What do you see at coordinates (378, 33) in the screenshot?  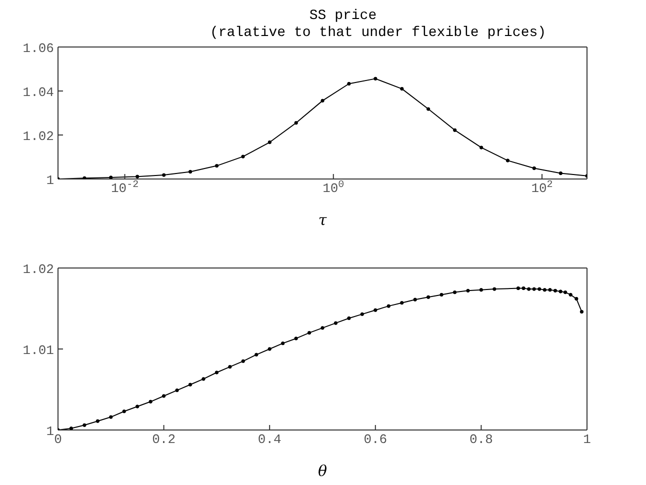 I see `chart-subtitle: (ralative to that under flexible prices)` at bounding box center [378, 33].